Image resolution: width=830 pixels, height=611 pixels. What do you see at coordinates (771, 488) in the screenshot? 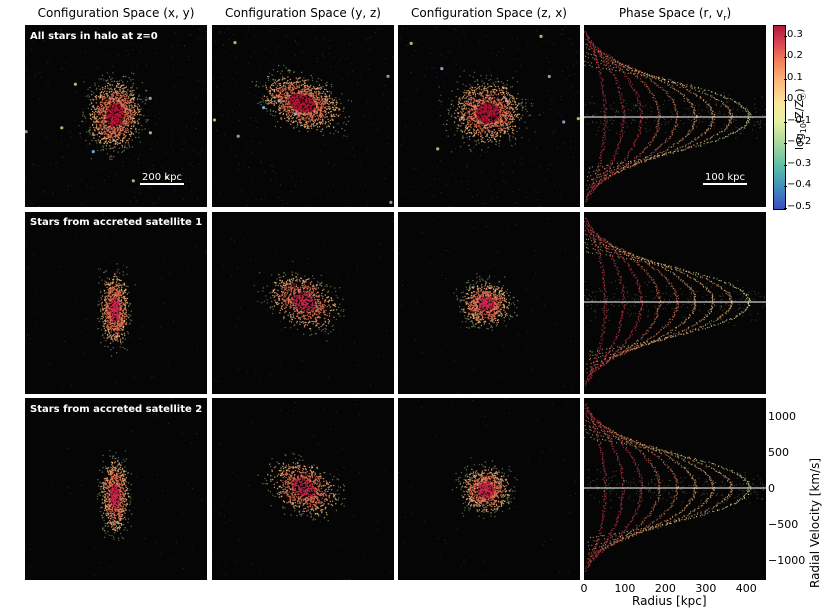
I see `phase-ytick-label: 0` at bounding box center [771, 488].